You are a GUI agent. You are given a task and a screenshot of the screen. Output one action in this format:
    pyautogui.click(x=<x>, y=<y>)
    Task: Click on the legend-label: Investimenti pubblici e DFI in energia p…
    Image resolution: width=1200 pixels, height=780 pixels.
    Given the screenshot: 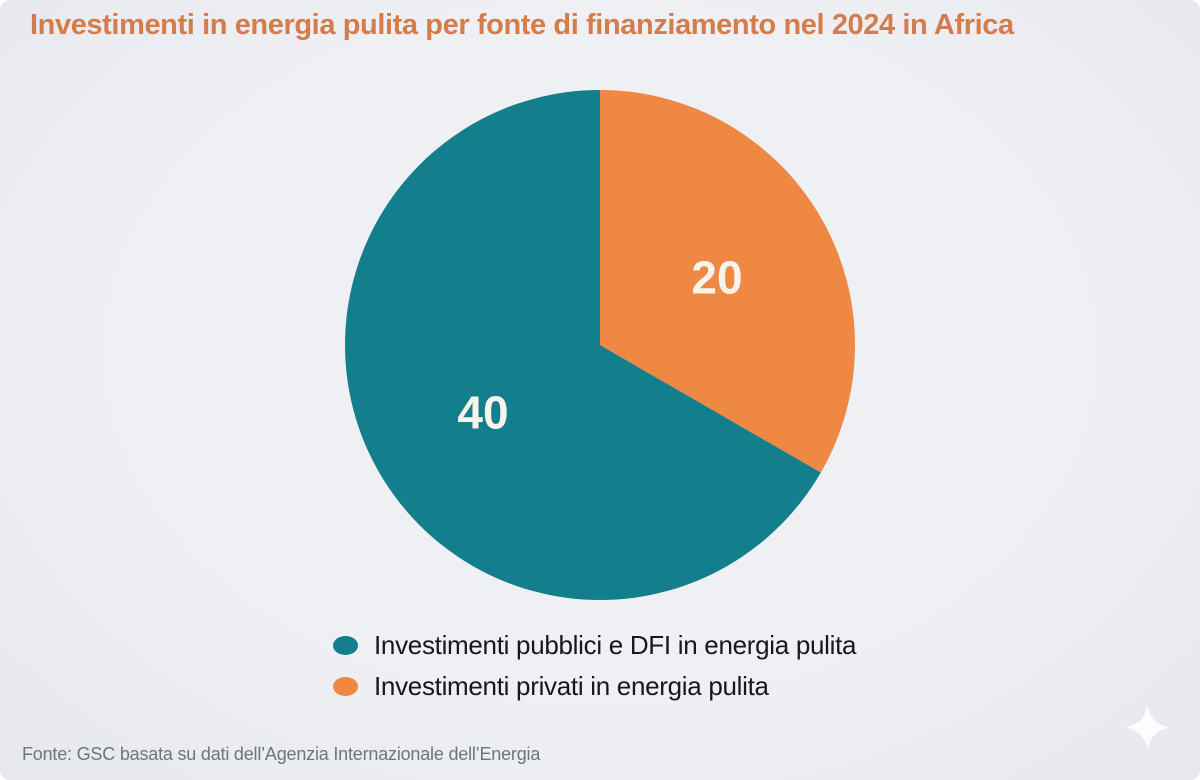 What is the action you would take?
    pyautogui.click(x=615, y=644)
    